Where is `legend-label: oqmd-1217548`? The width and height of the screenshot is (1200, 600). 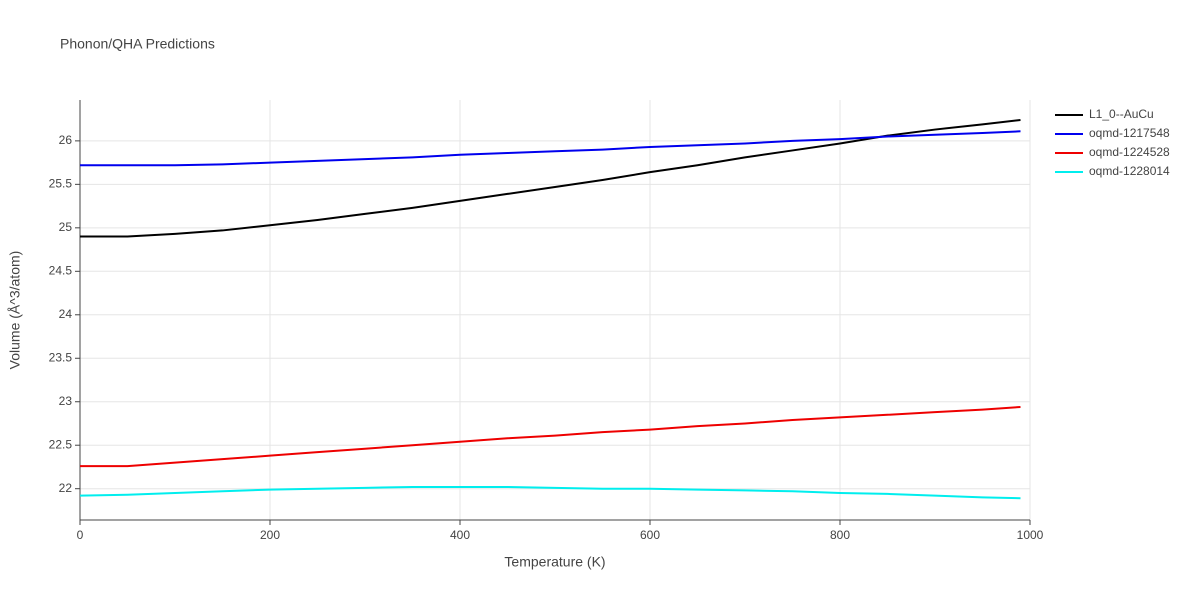
legend-label: oqmd-1217548 is located at coordinates (1129, 133).